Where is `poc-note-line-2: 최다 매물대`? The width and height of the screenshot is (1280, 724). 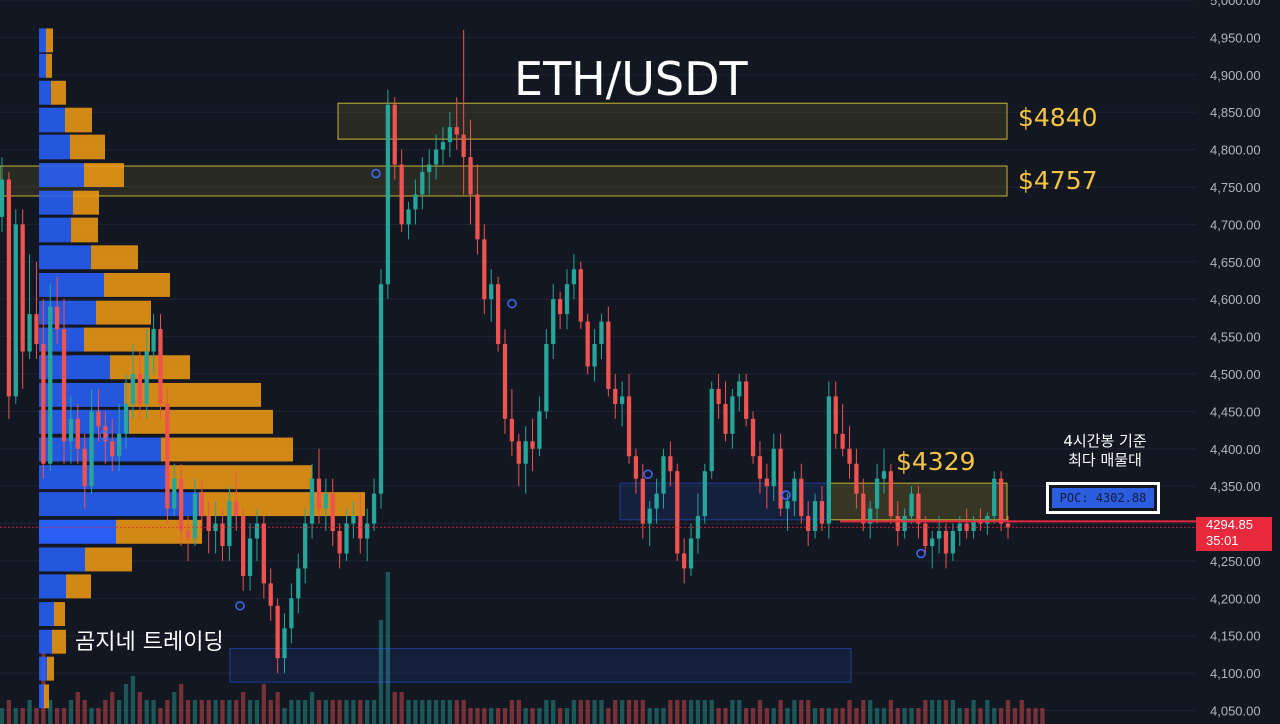 poc-note-line-2: 최다 매물대 is located at coordinates (1105, 460).